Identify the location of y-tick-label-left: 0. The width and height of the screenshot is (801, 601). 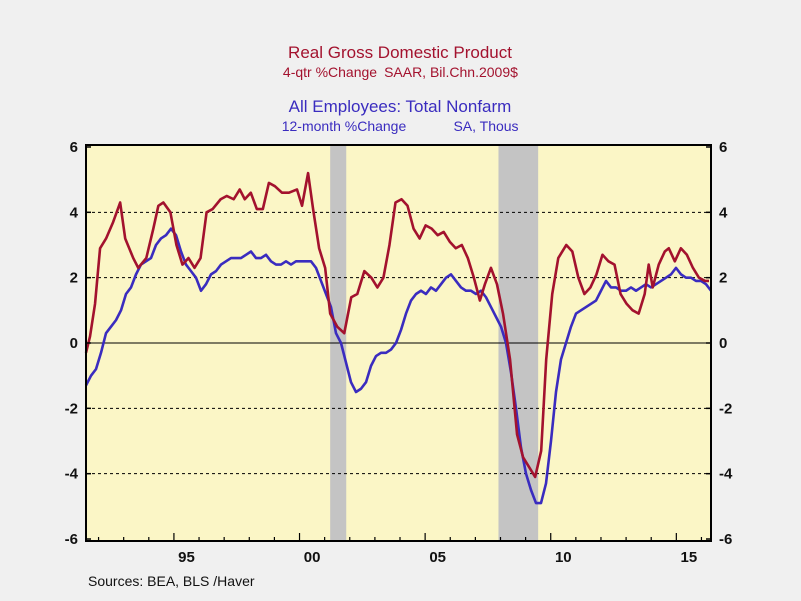
(74, 343).